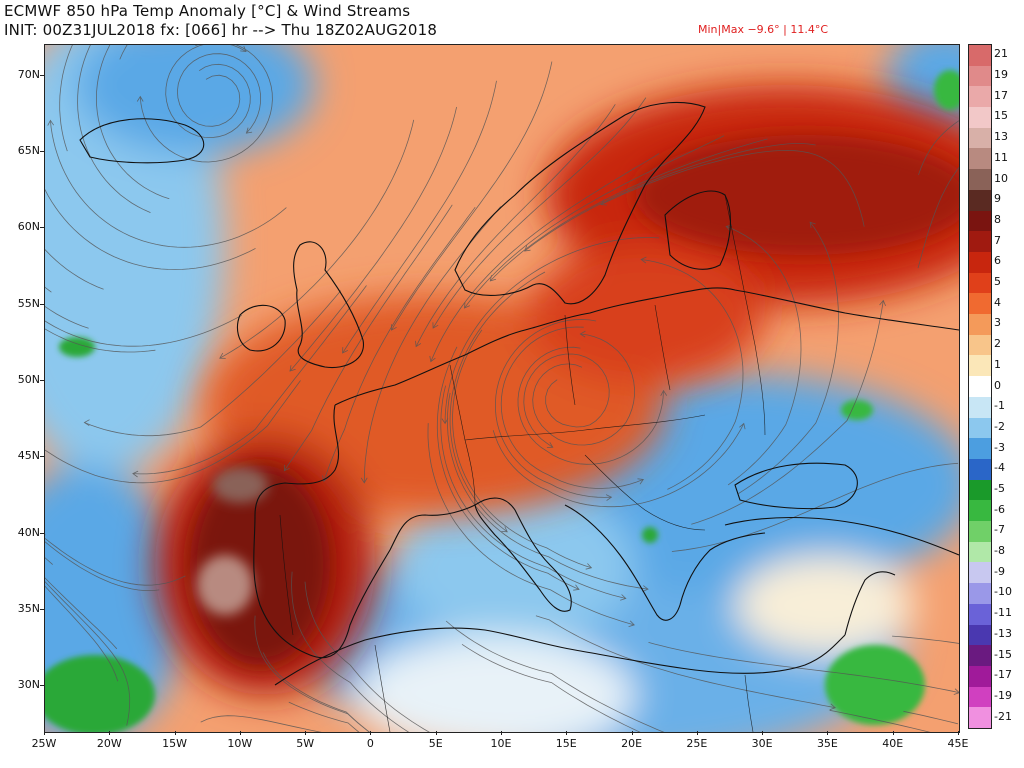 This screenshot has width=1024, height=768. What do you see at coordinates (997, 344) in the screenshot?
I see `color-scale-label: 2` at bounding box center [997, 344].